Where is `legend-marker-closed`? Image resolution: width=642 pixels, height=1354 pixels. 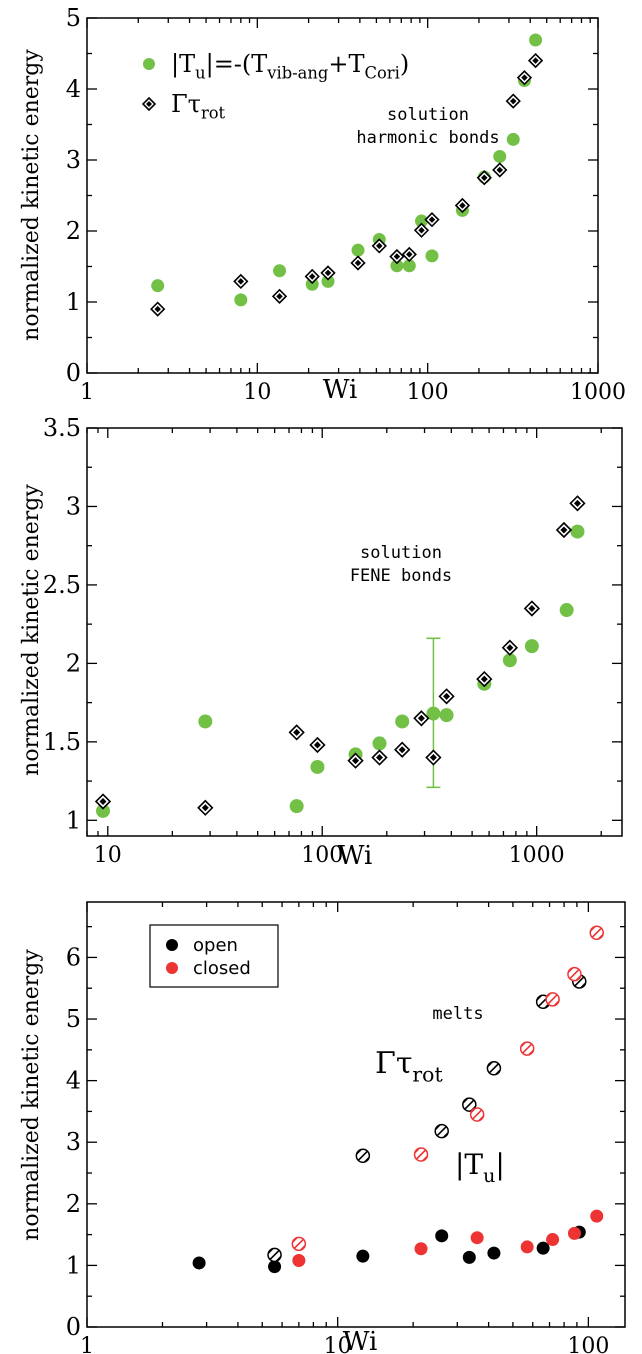
legend-marker-closed is located at coordinates (172, 968).